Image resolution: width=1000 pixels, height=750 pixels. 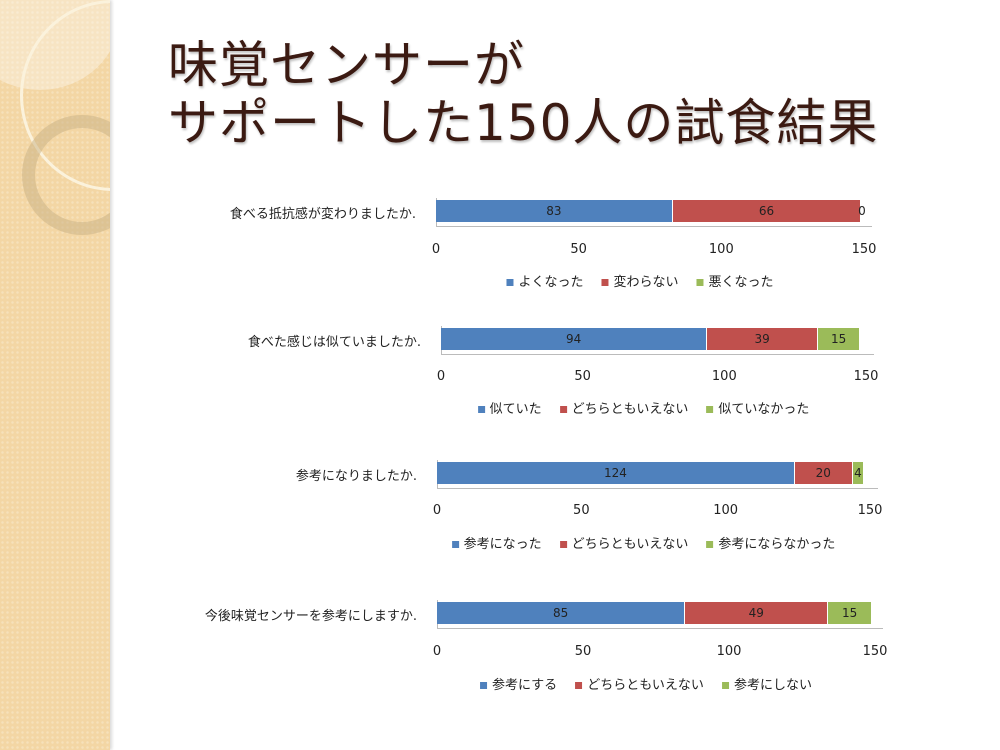 I want to click on bar-segment: 83, so click(x=554, y=211).